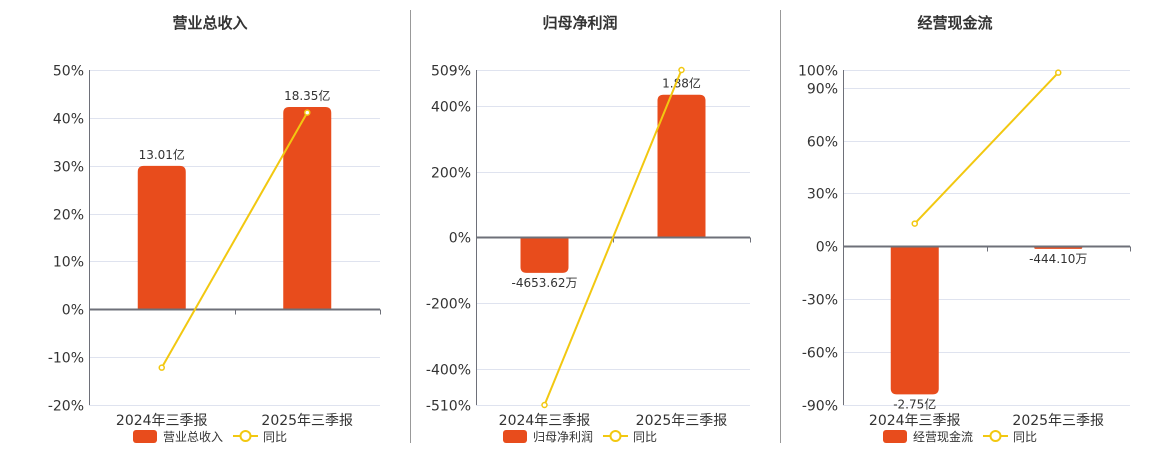 Image resolution: width=1160 pixels, height=450 pixels. I want to click on y-tick-label: 60%, so click(822, 143).